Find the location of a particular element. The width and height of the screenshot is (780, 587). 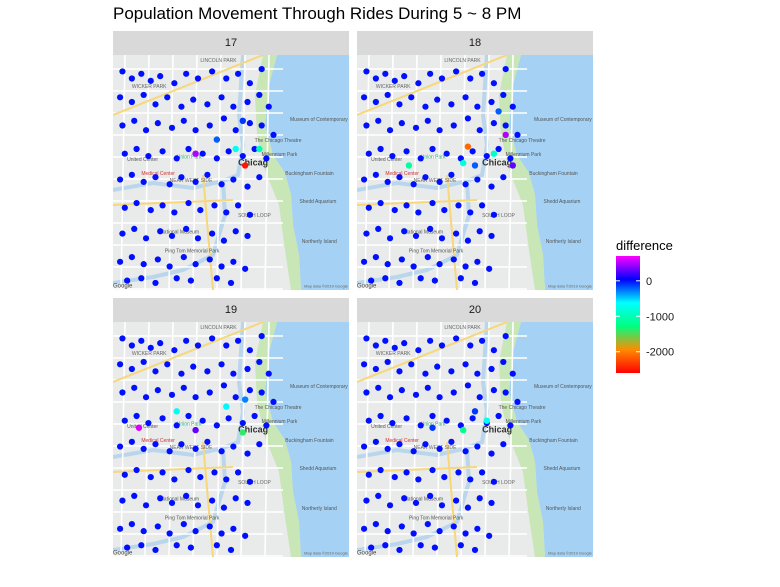

map-label: National Museum is located at coordinates (179, 233).